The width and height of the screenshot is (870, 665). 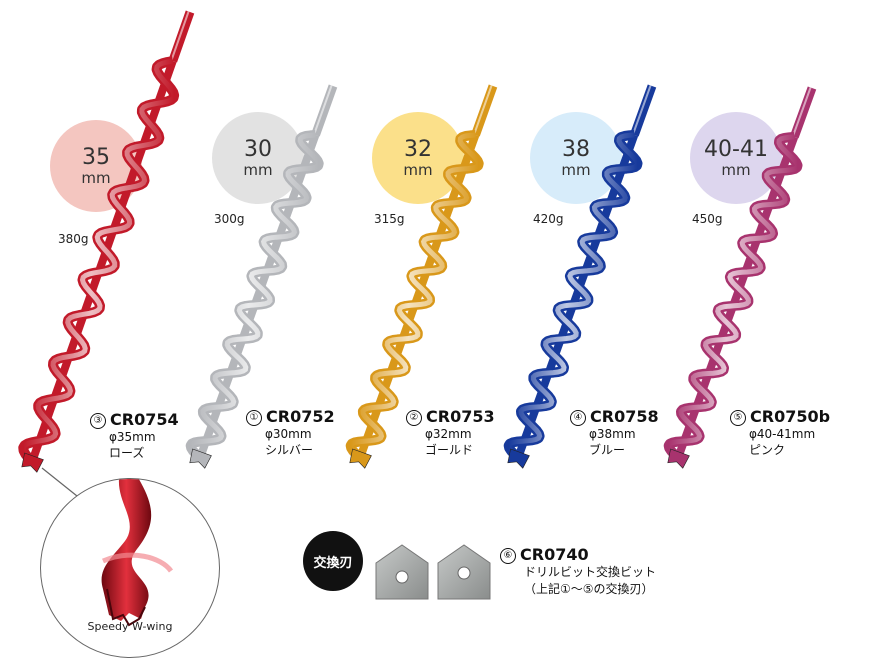 I want to click on weight-label: 420g, so click(x=548, y=219).